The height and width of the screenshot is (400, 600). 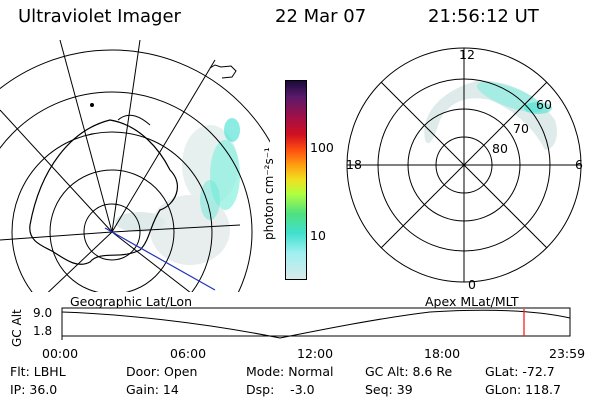 What do you see at coordinates (520, 371) in the screenshot?
I see `status-glat: GLat: -72.7` at bounding box center [520, 371].